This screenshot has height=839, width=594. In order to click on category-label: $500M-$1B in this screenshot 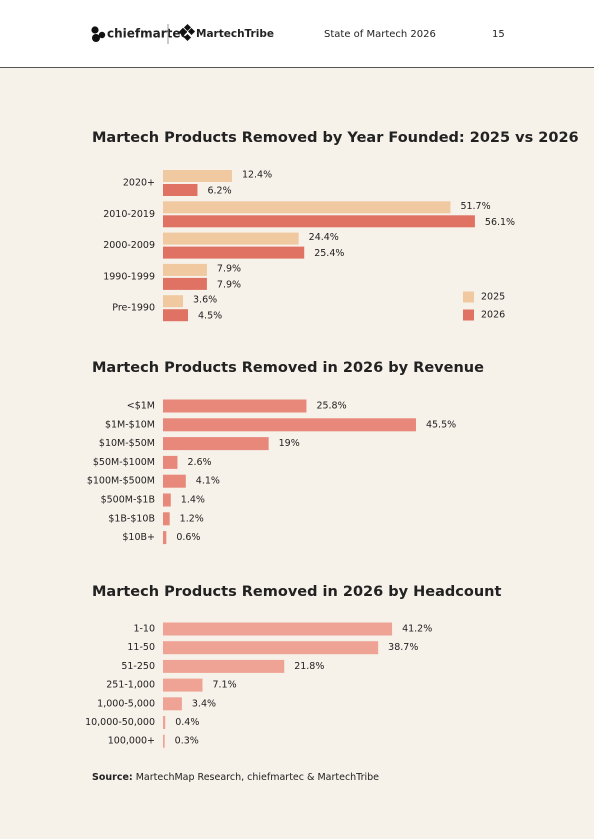, I will do `click(128, 500)`.